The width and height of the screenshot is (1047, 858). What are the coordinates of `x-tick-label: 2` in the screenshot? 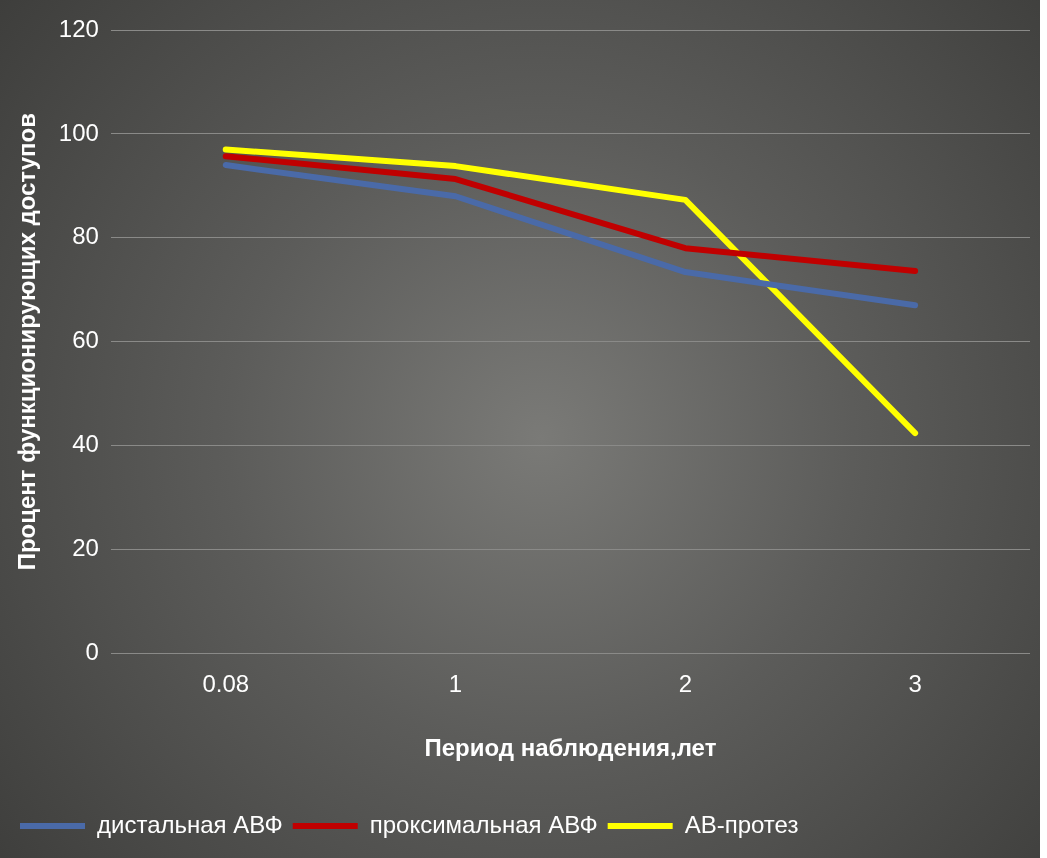 It's located at (685, 684).